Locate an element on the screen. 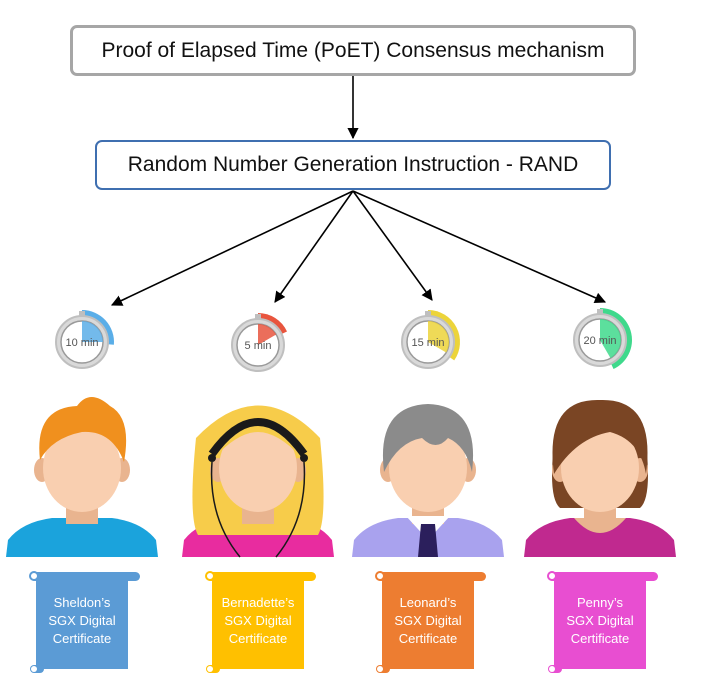 Image resolution: width=726 pixels, height=684 pixels. timer-sheldon-icon: 10 min is located at coordinates (84, 339).